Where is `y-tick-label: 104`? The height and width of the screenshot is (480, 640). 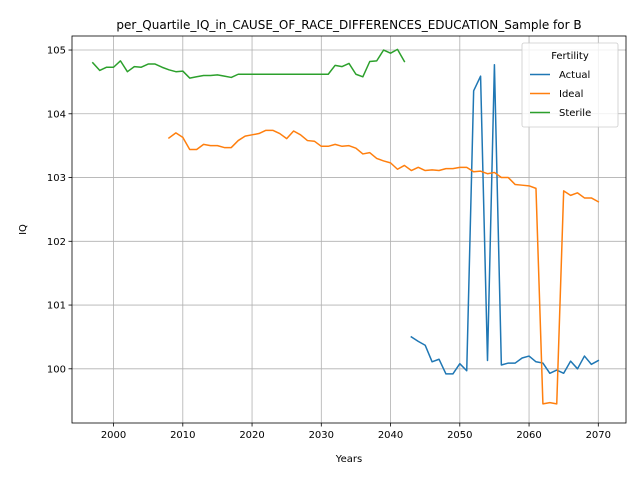
y-tick-label: 104 is located at coordinates (56, 114).